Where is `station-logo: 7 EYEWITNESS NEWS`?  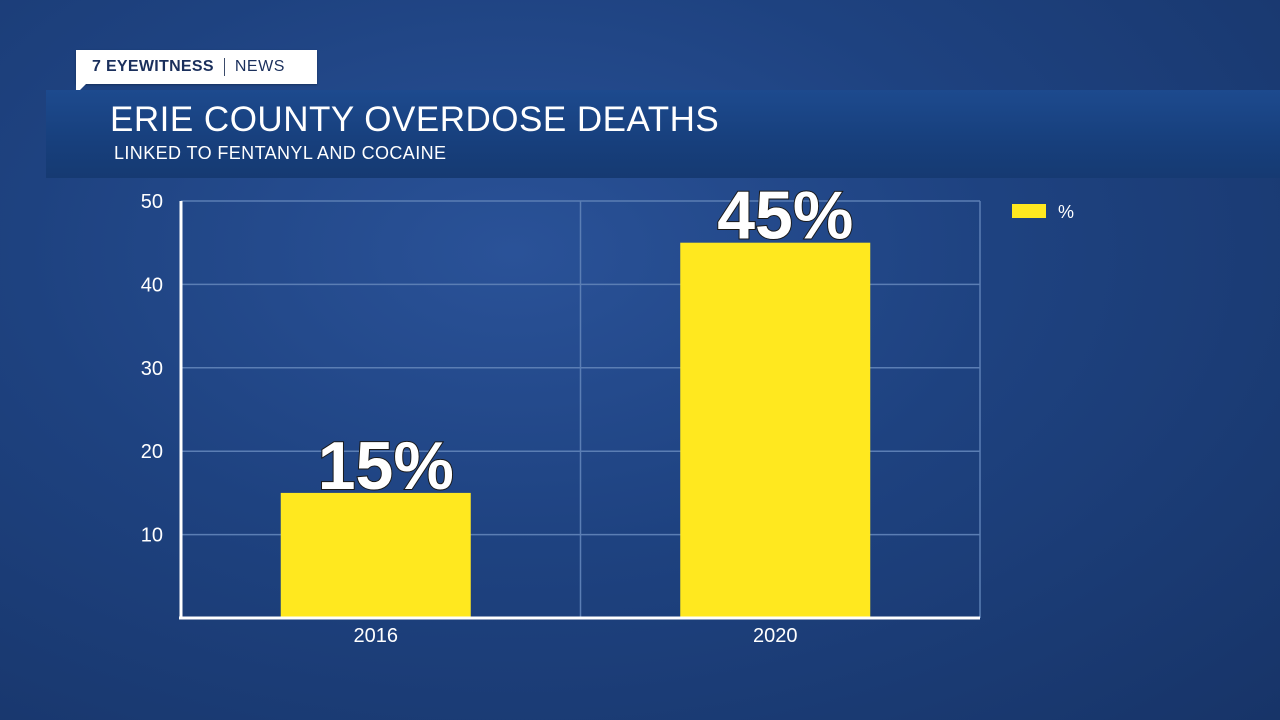
station-logo: 7 EYEWITNESS NEWS is located at coordinates (196, 72).